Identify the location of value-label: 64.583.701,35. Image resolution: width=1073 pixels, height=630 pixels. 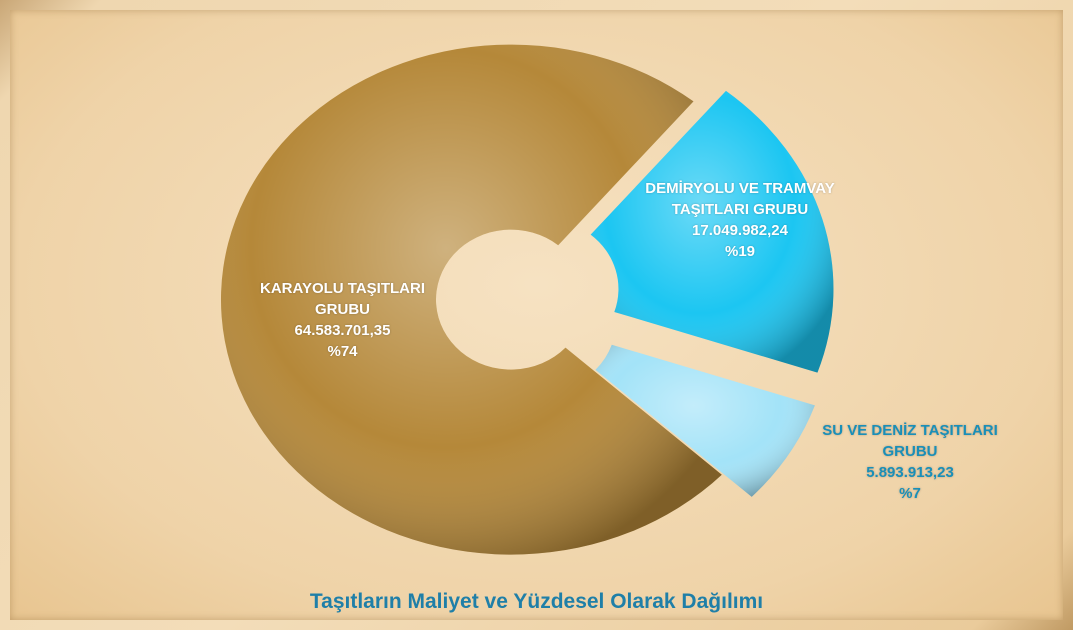
(342, 330).